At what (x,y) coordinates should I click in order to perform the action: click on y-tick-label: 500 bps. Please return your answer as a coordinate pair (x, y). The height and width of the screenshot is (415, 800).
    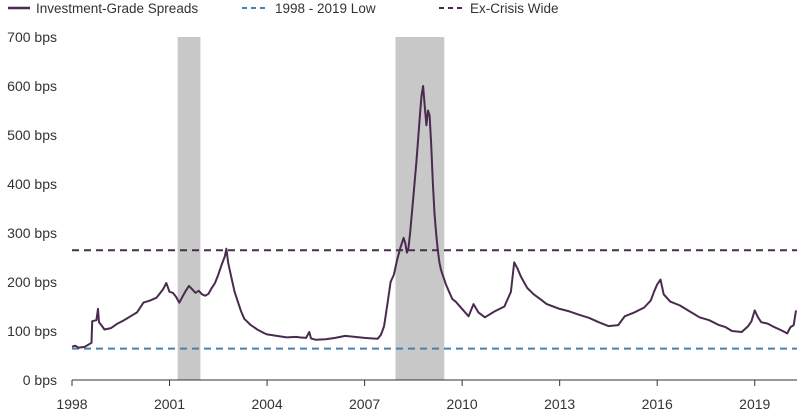
    Looking at the image, I should click on (32, 135).